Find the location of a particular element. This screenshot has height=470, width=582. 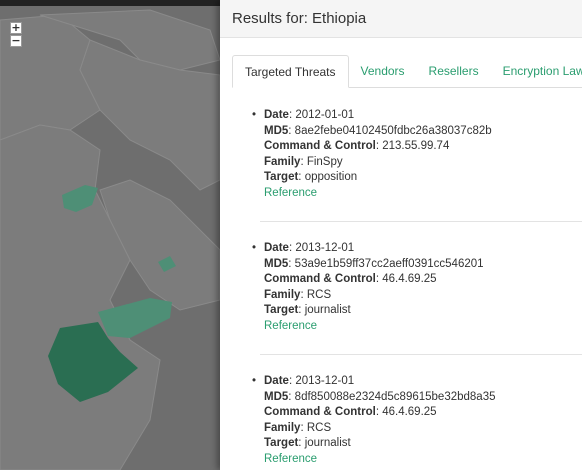

zoom-in-button: + is located at coordinates (16, 27).